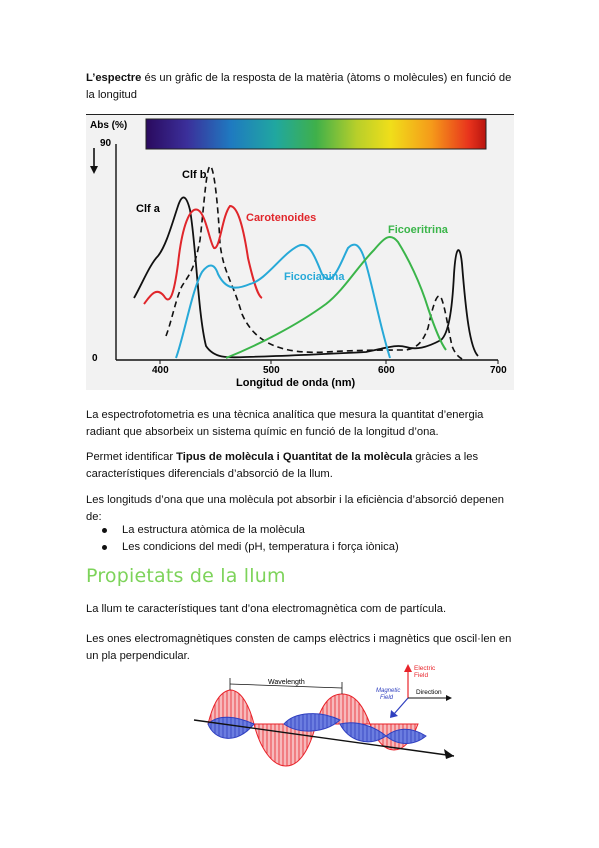  Describe the element at coordinates (106, 143) in the screenshot. I see `y-tick-90: 90` at that location.